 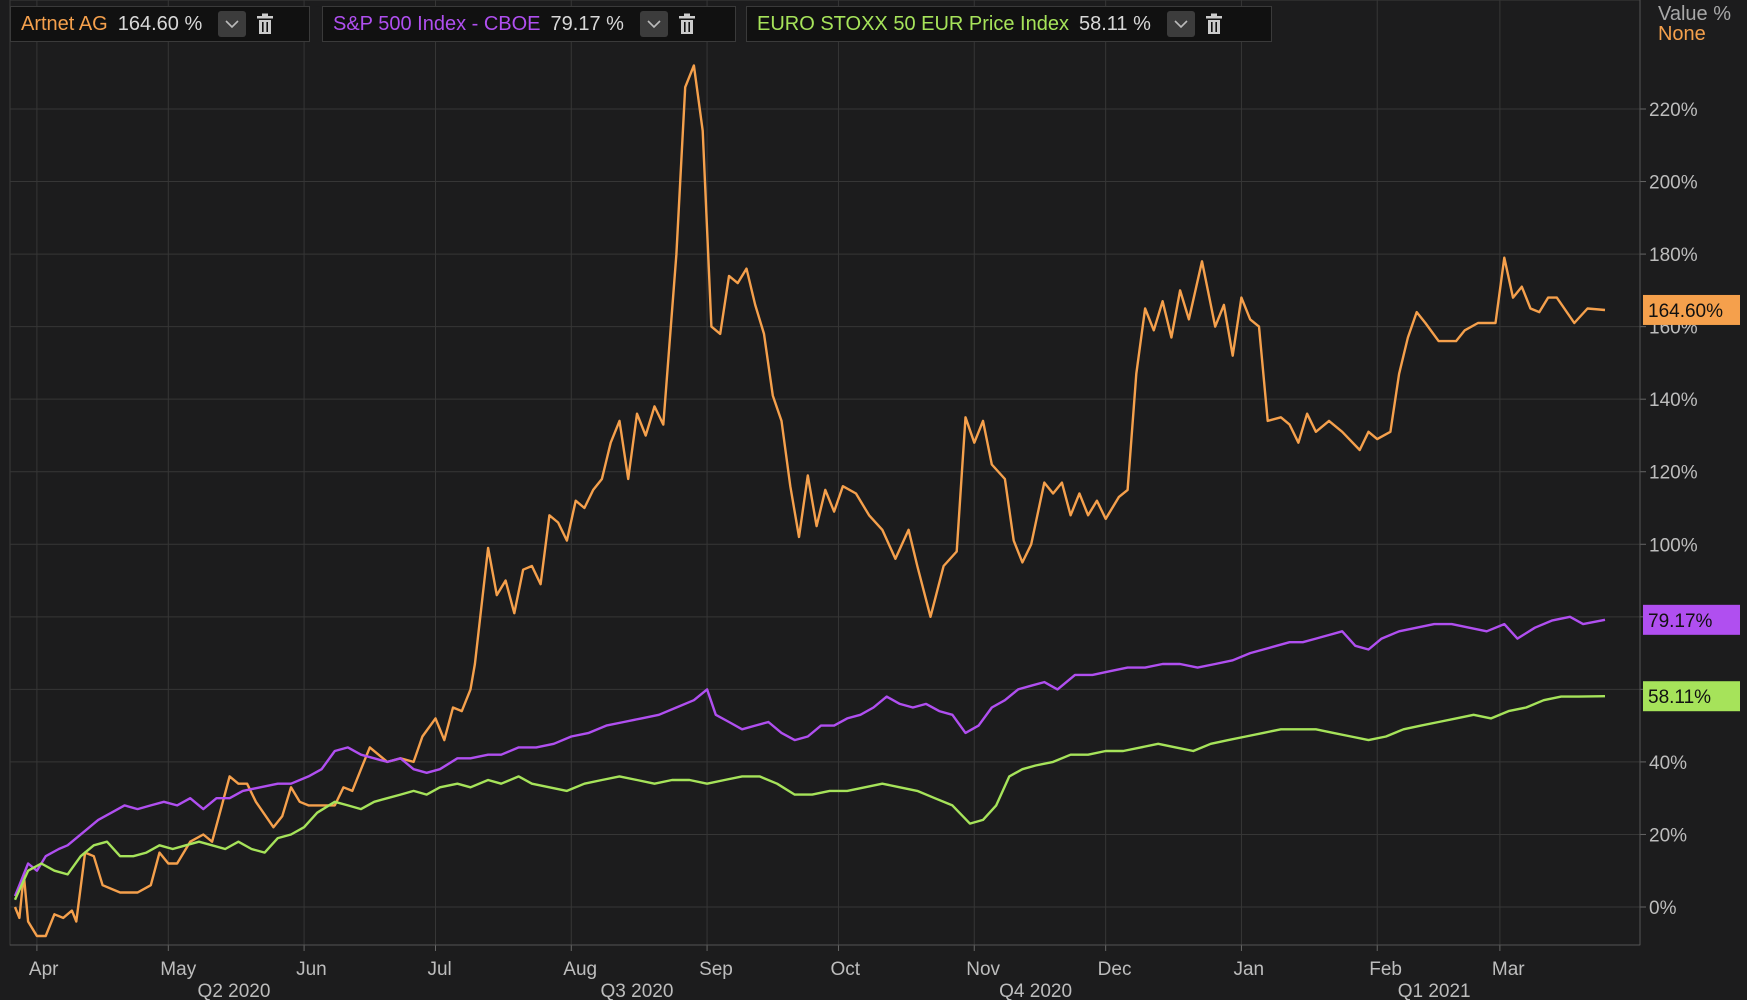 I want to click on y-axis-header: Value % None, so click(x=1694, y=24).